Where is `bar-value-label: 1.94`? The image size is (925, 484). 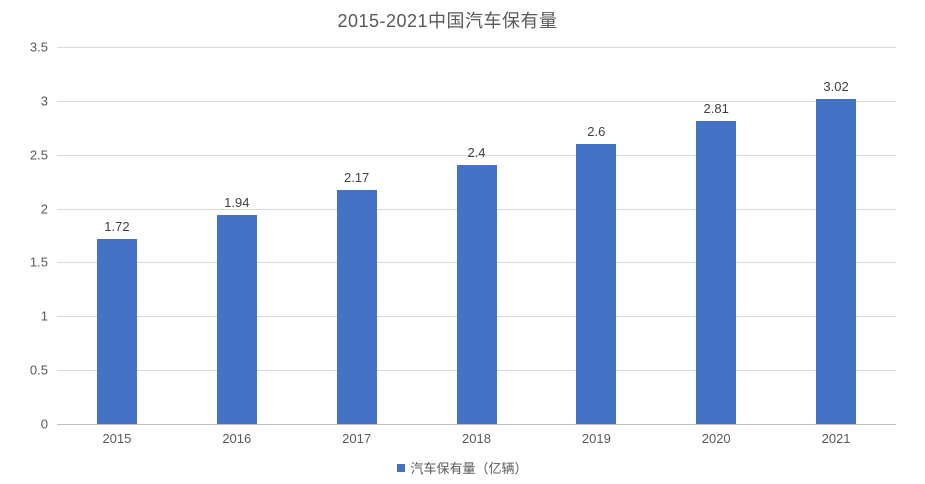 bar-value-label: 1.94 is located at coordinates (237, 203).